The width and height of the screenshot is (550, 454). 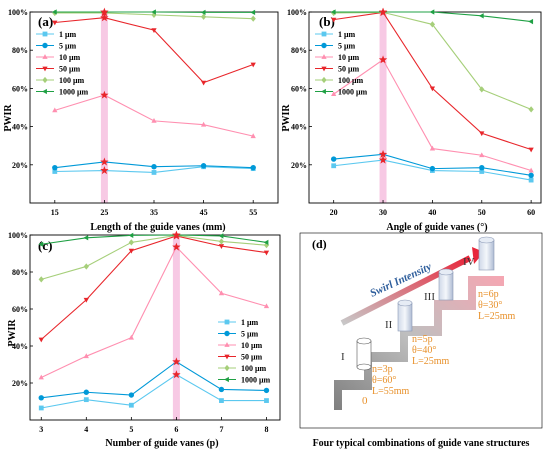 I want to click on star-point-5um, so click(x=176, y=361).